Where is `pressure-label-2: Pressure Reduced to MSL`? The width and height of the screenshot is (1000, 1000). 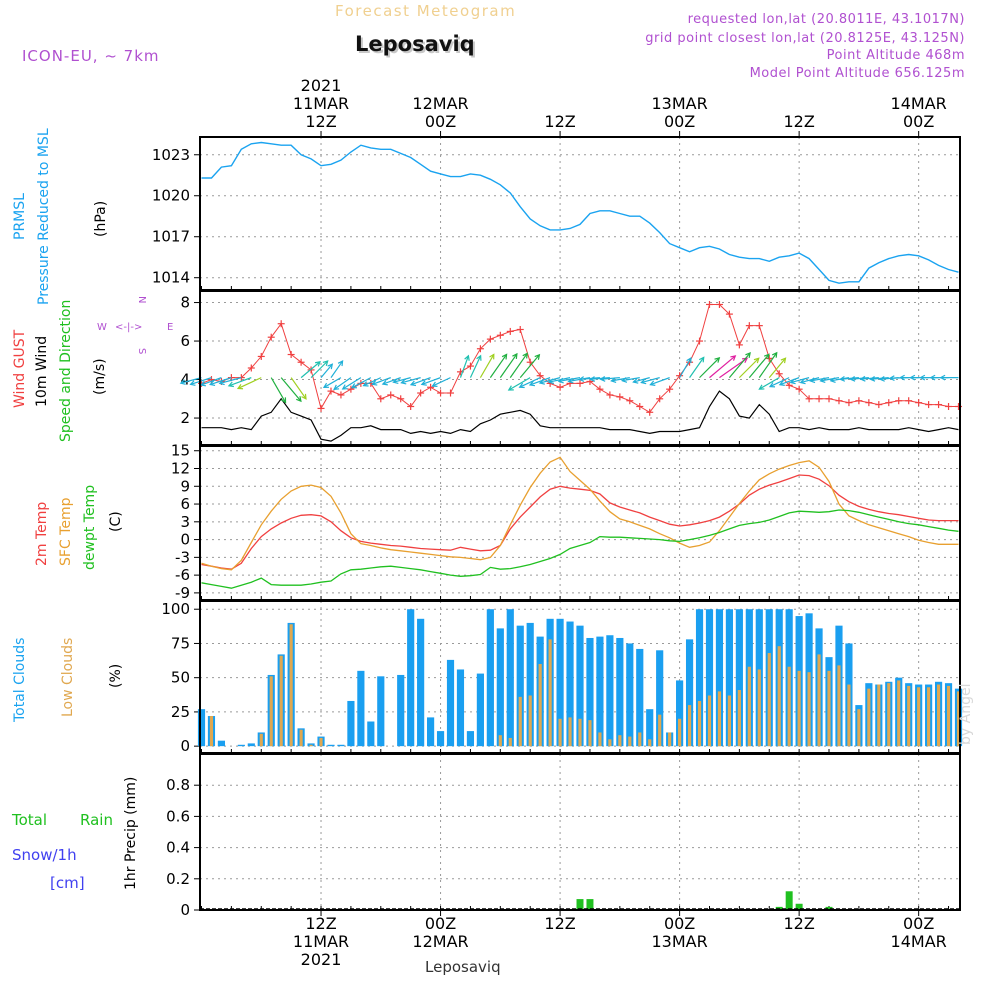 pressure-label-2: Pressure Reduced to MSL is located at coordinates (44, 216).